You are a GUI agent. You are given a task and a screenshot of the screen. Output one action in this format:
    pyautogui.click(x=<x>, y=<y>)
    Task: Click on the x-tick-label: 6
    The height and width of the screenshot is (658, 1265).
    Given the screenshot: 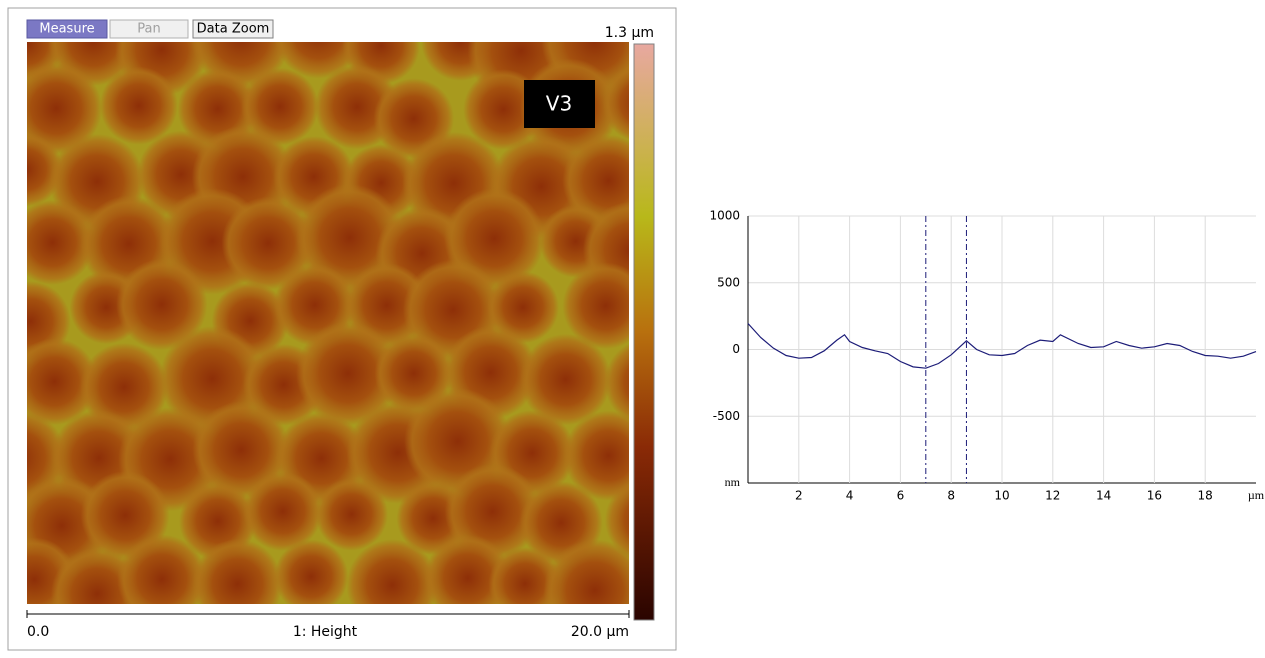 What is the action you would take?
    pyautogui.click(x=901, y=496)
    